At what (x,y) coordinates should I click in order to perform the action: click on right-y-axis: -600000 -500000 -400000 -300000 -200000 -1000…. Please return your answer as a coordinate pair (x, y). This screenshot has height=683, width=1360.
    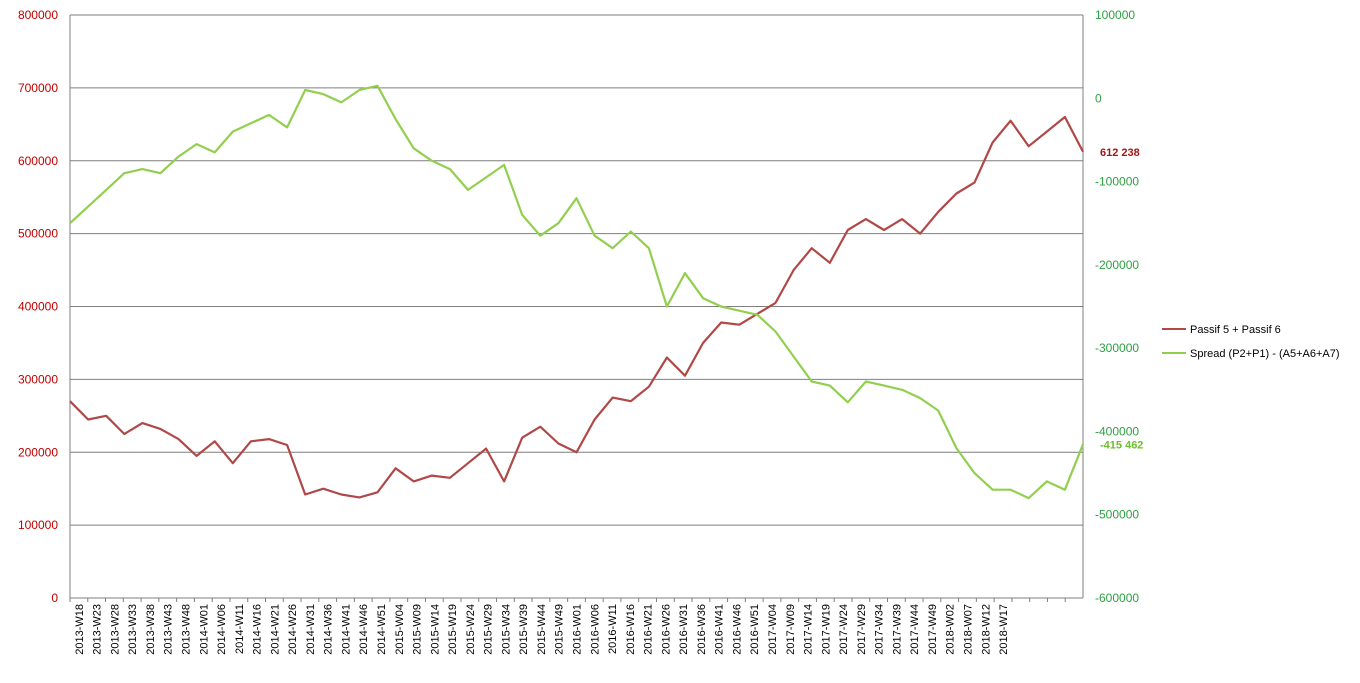
    Looking at the image, I should click on (1117, 306).